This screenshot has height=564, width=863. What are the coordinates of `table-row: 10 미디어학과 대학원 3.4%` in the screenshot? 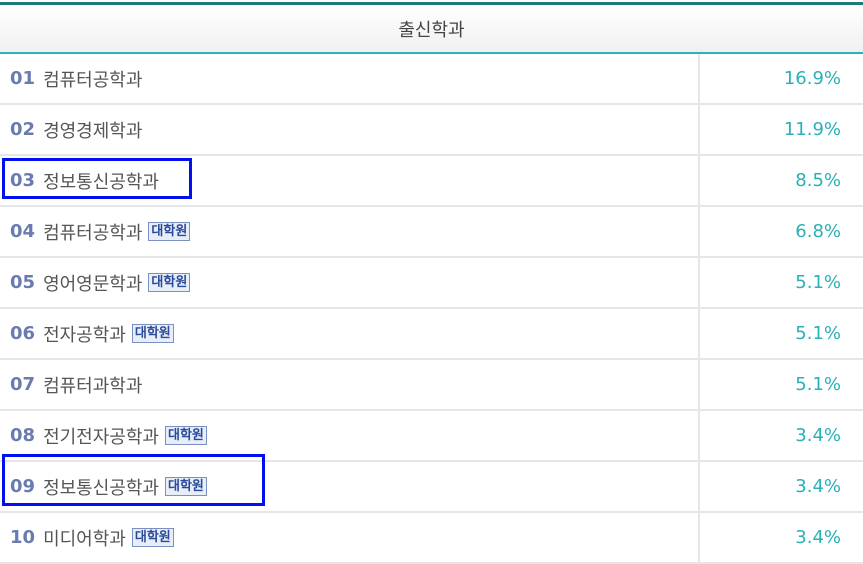 It's located at (431, 538).